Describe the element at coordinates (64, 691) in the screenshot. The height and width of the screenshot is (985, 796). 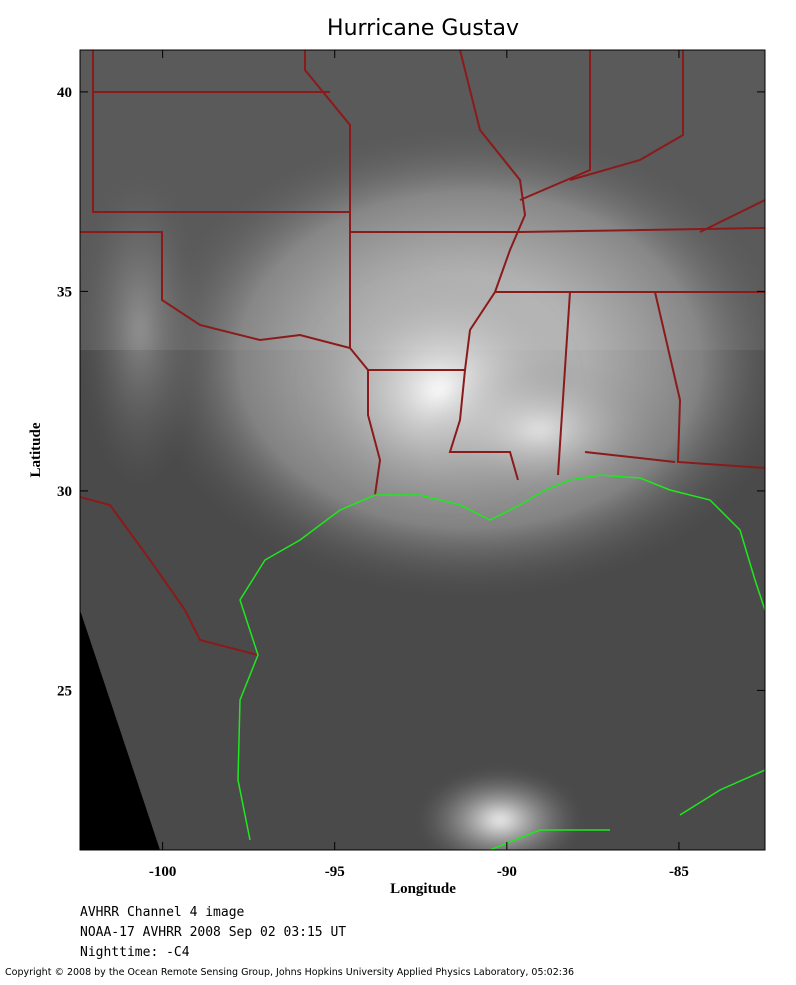
I see `y-tick-label: 25` at that location.